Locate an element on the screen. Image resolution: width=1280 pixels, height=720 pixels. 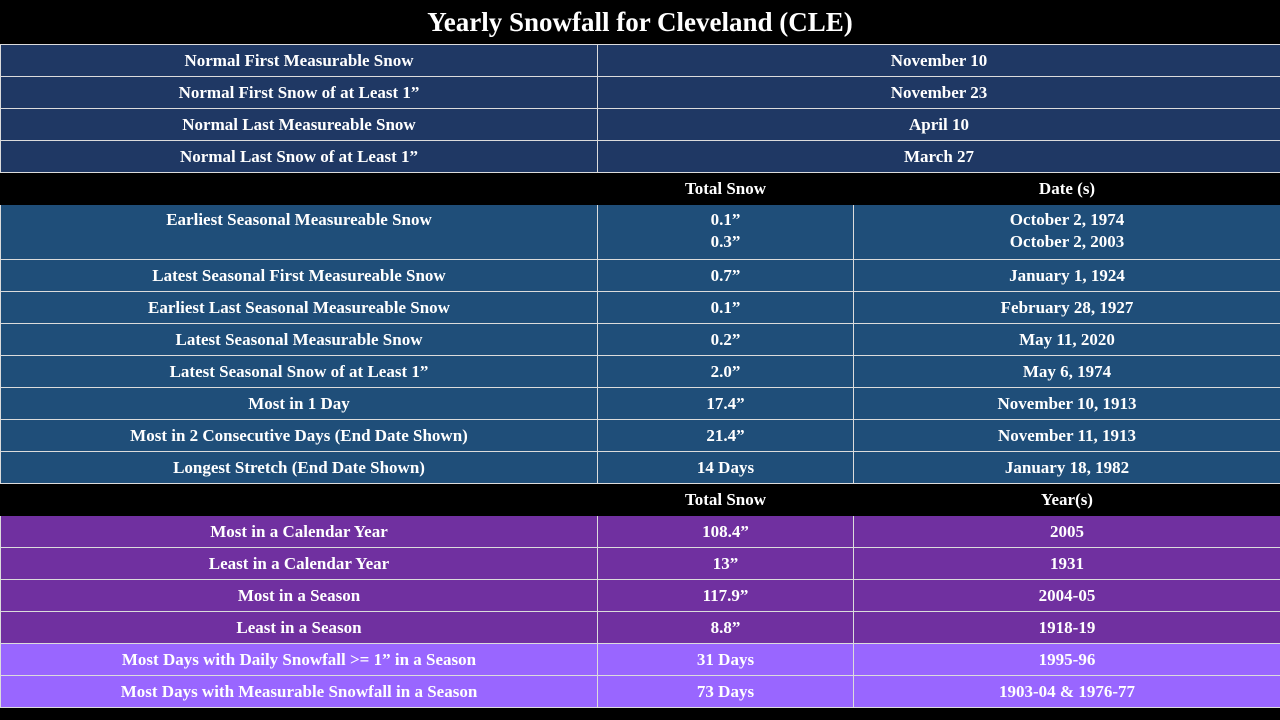
row-total: 0.1” 0.3” is located at coordinates (725, 232).